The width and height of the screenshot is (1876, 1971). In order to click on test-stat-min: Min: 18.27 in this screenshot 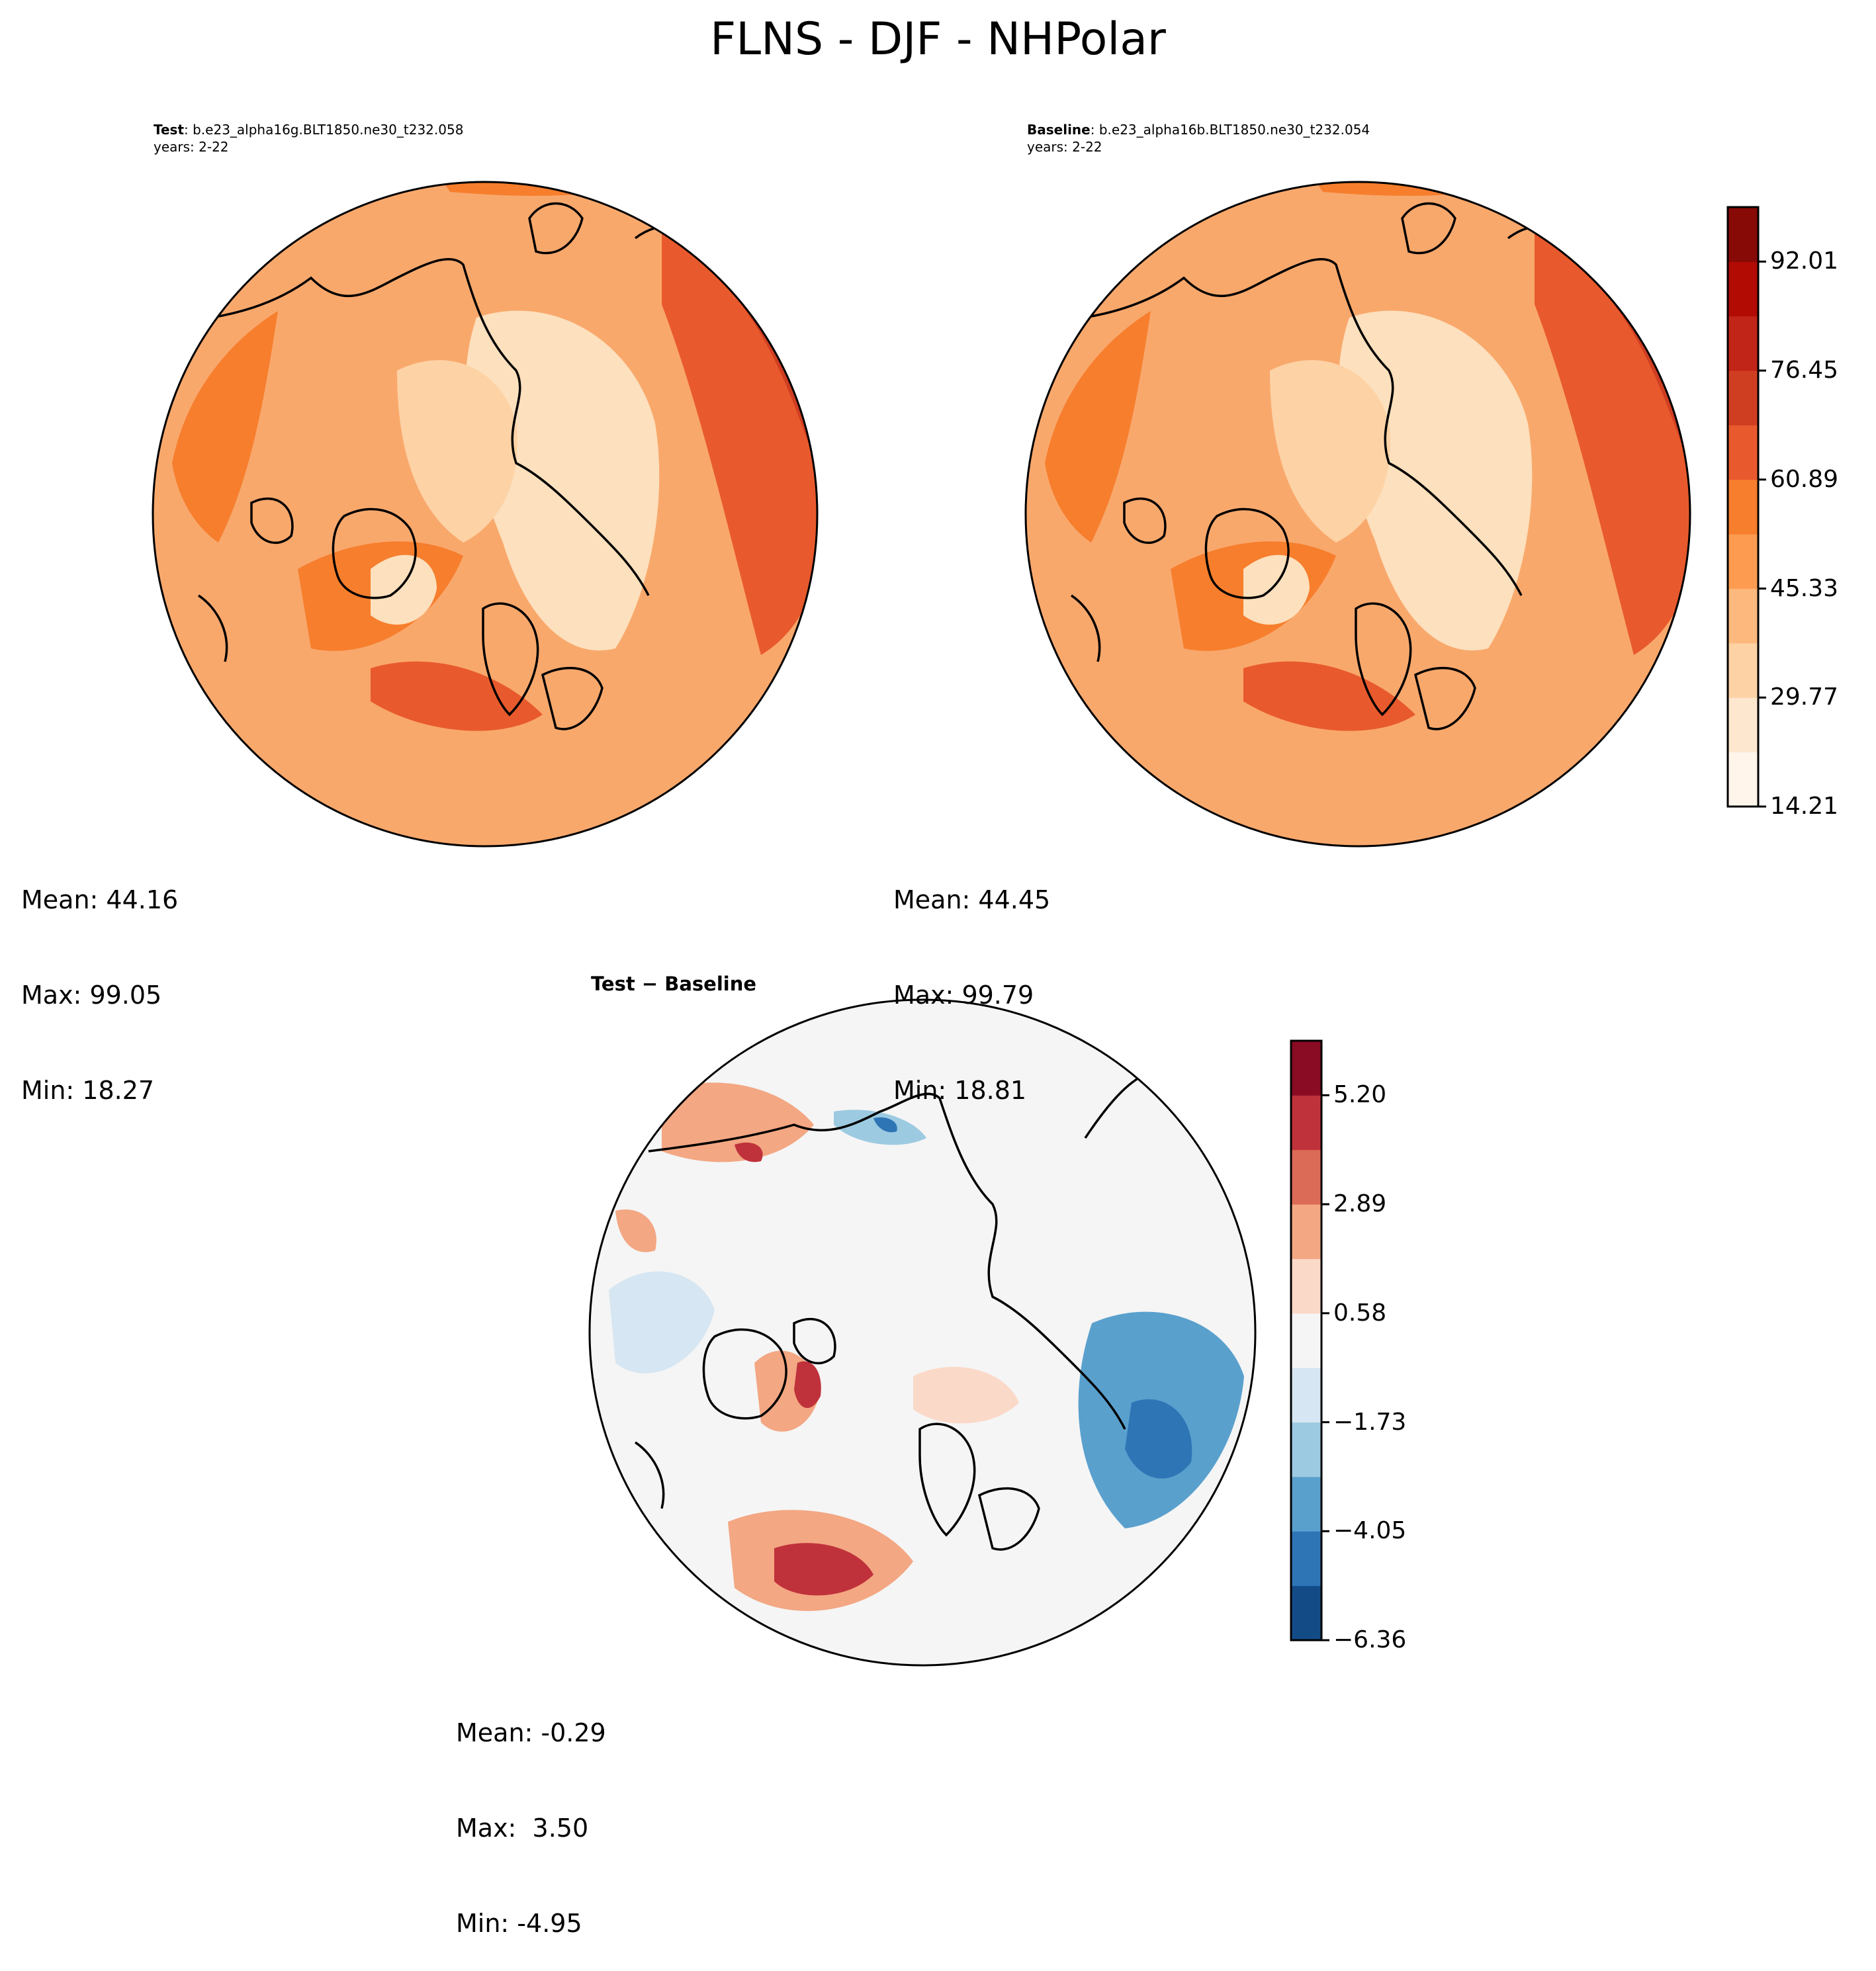, I will do `click(88, 1090)`.